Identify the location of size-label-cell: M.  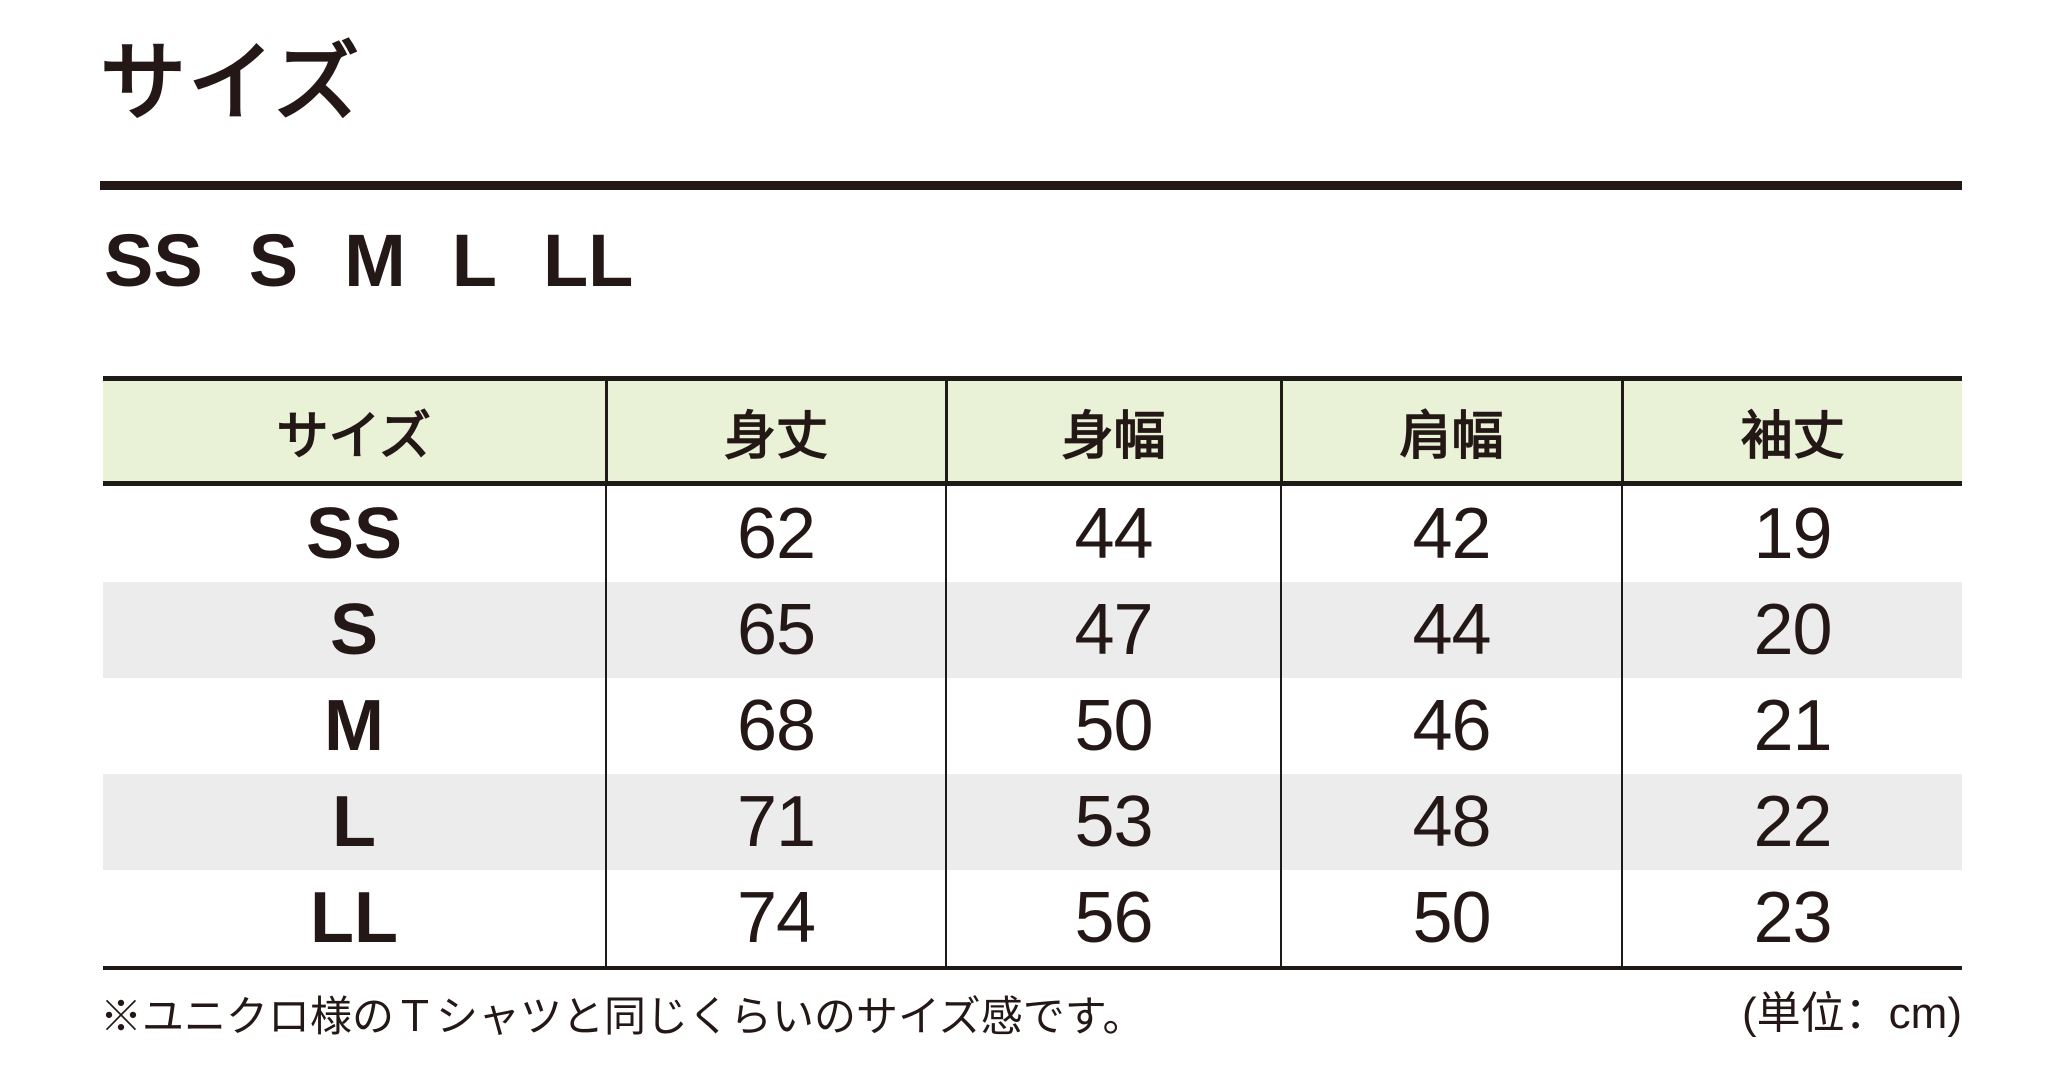
(354, 726).